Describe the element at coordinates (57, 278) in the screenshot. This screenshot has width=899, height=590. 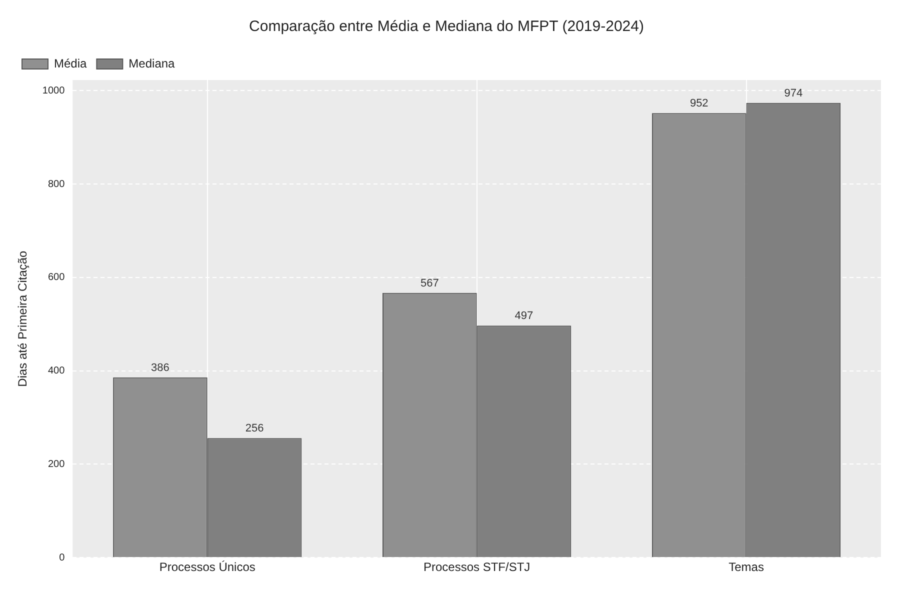
I see `y-tick-label: 600` at that location.